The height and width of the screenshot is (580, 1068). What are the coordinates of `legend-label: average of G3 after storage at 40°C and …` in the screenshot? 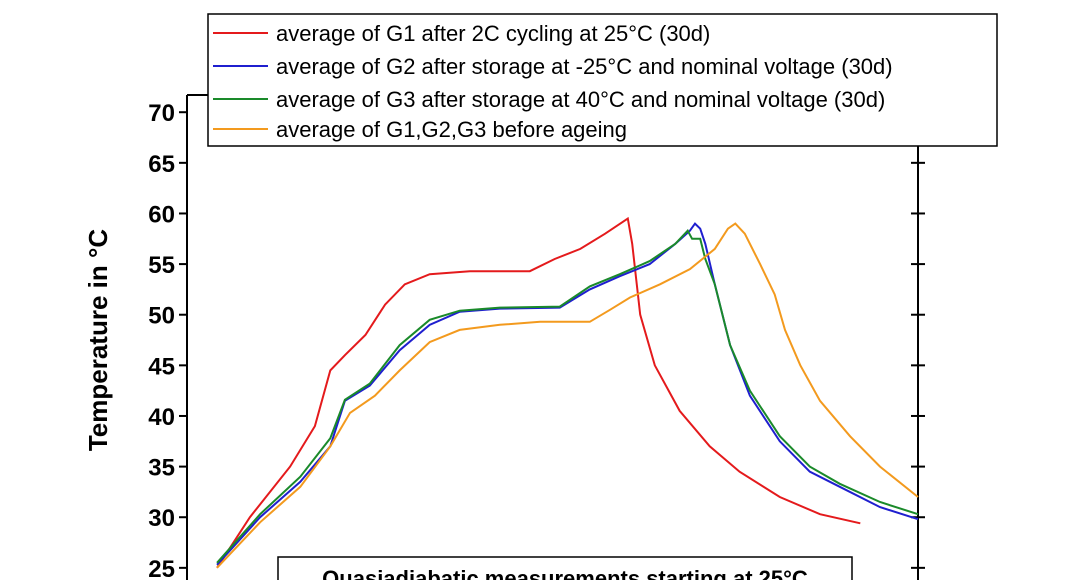 It's located at (580, 99).